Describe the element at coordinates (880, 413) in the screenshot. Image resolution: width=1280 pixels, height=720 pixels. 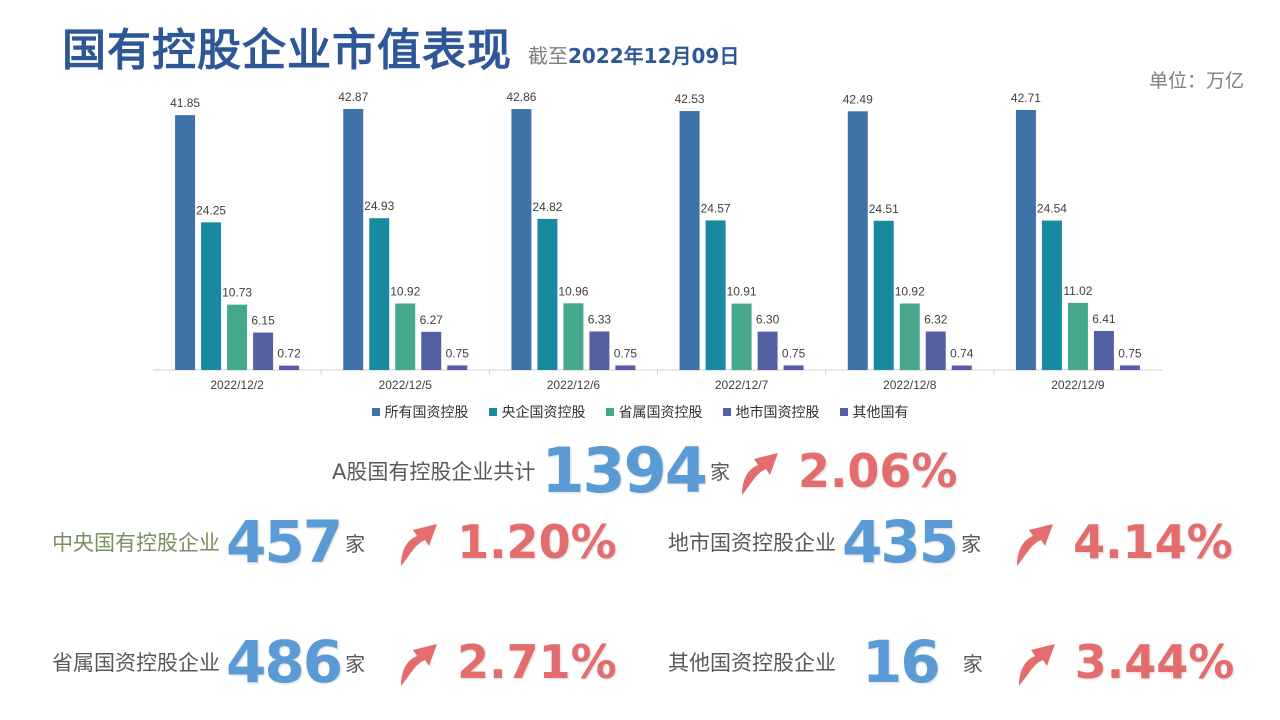
I see `legend-label: 其他国有` at that location.